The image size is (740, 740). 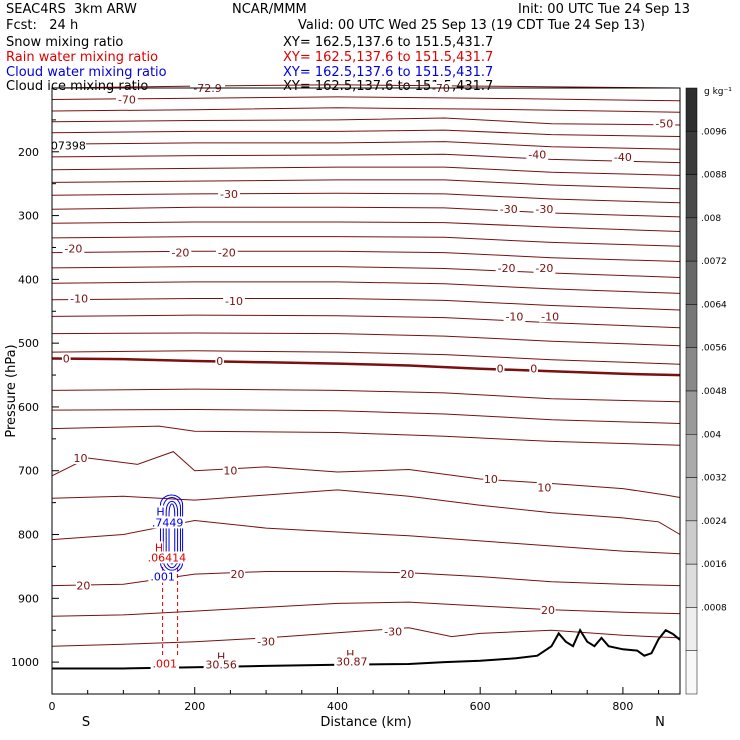 I want to click on rain-water-label: .001, so click(x=165, y=663).